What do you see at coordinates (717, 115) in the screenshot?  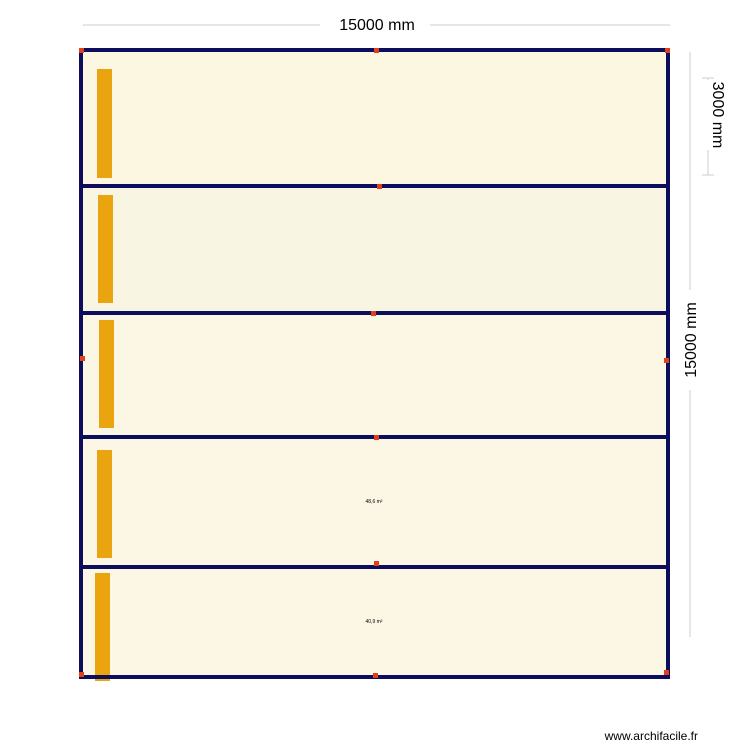 I see `room-depth-dimension: 3000 mm` at bounding box center [717, 115].